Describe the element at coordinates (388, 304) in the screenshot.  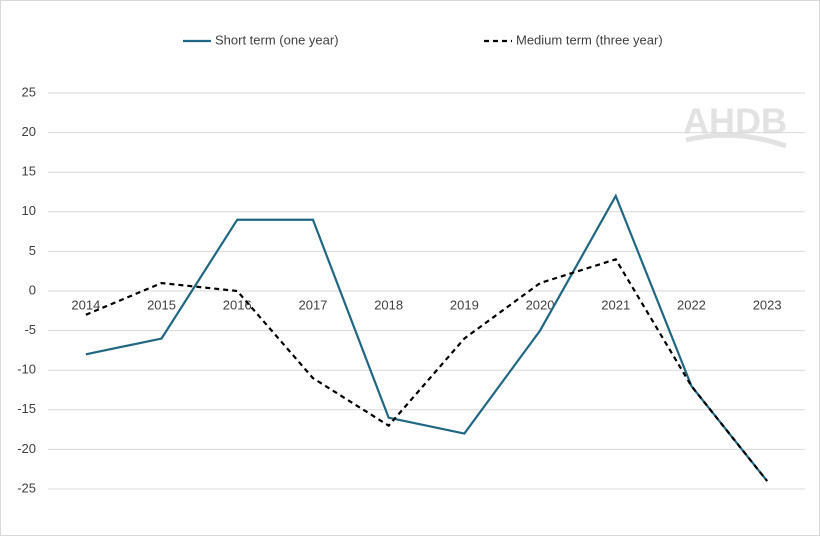
I see `x-tick-label: 2018` at that location.